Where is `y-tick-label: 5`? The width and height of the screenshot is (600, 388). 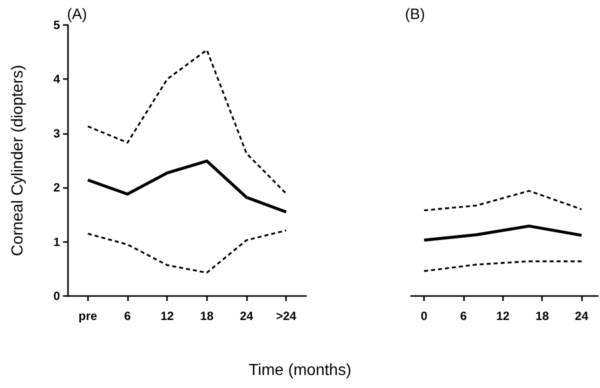 y-tick-label: 5 is located at coordinates (56, 25).